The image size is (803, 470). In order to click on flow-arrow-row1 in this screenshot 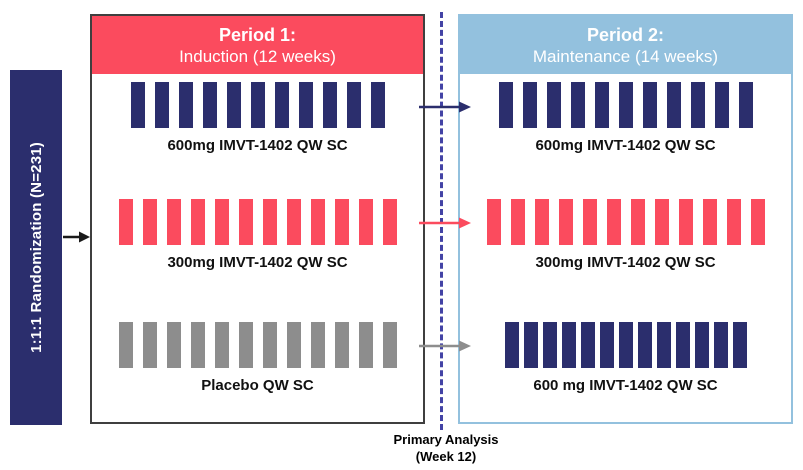, I will do `click(445, 107)`.